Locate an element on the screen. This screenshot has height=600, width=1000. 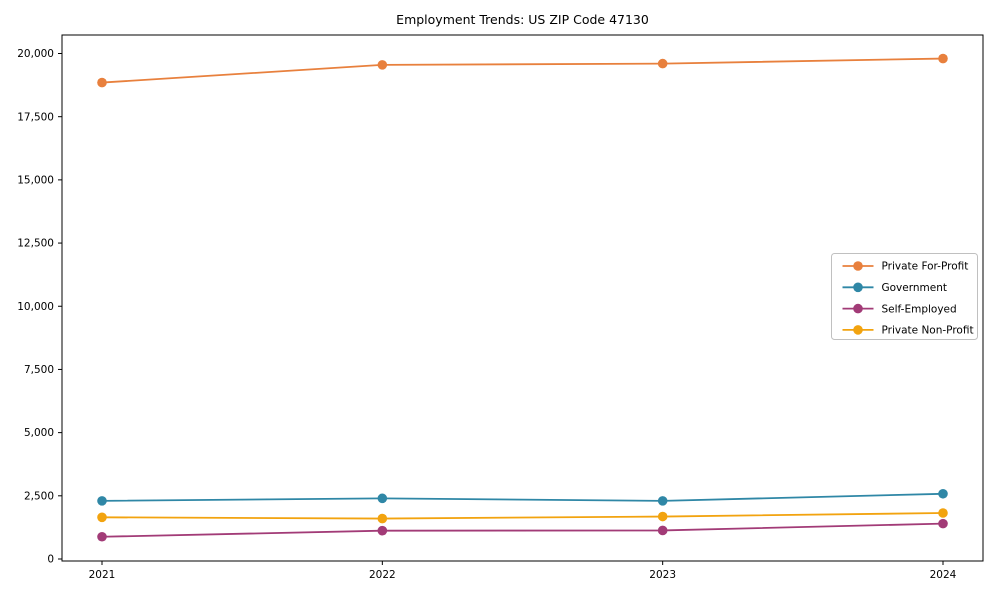
y-tick-label: 7,500 is located at coordinates (39, 370).